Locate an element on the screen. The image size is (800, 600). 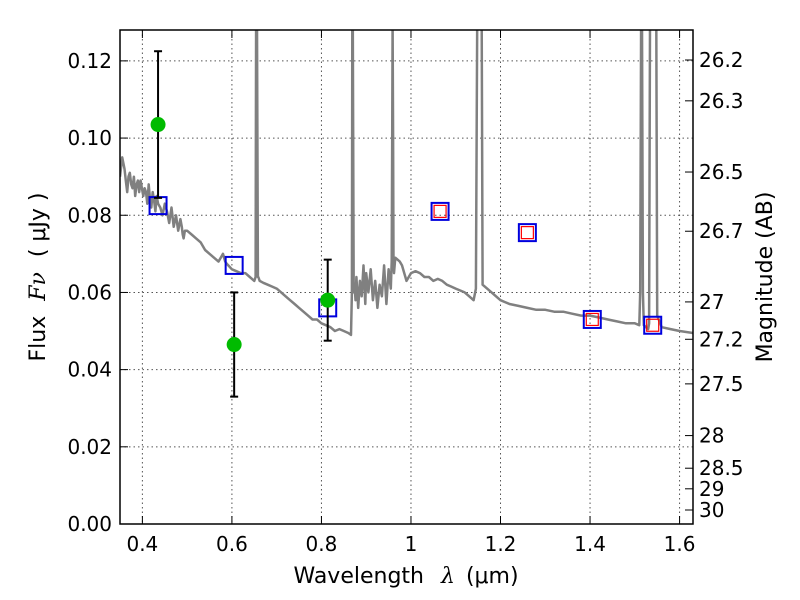
x-tick-label: 1.2 is located at coordinates (501, 544).